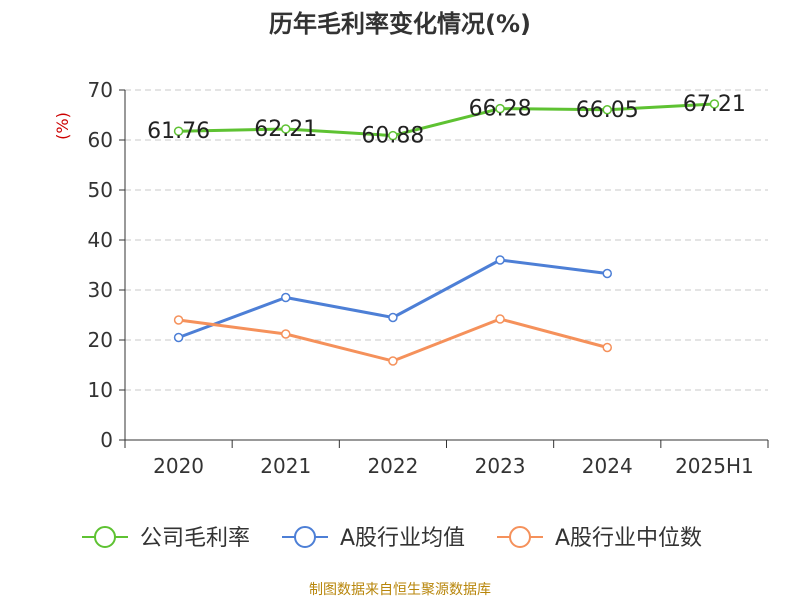  I want to click on x-tick-label: 2020, so click(178, 466).